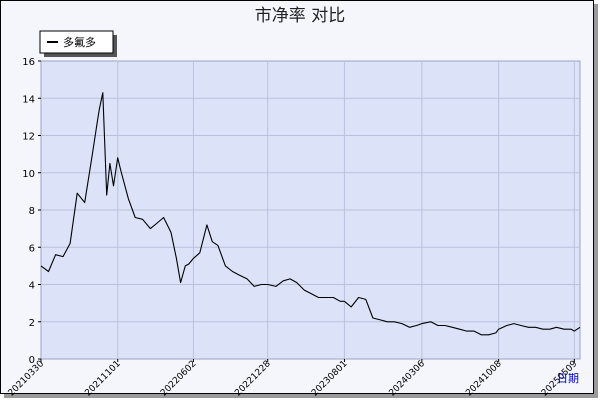  I want to click on y-tick-label: 4, so click(32, 286).